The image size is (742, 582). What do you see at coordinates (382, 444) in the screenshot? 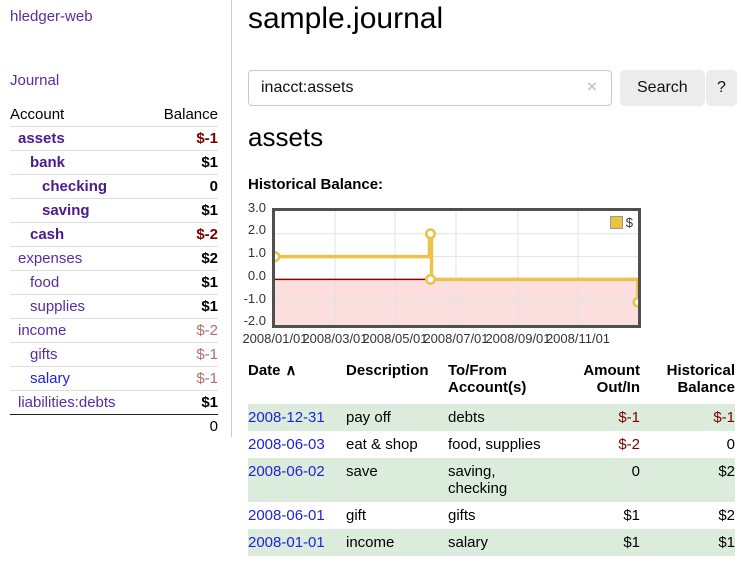
I see `transaction-description: eat & shop` at bounding box center [382, 444].